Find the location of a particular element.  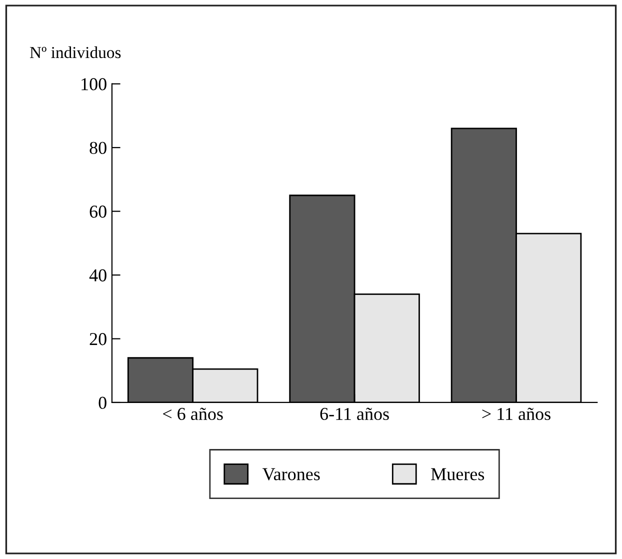

x-tick-label: > 11 años is located at coordinates (516, 414).